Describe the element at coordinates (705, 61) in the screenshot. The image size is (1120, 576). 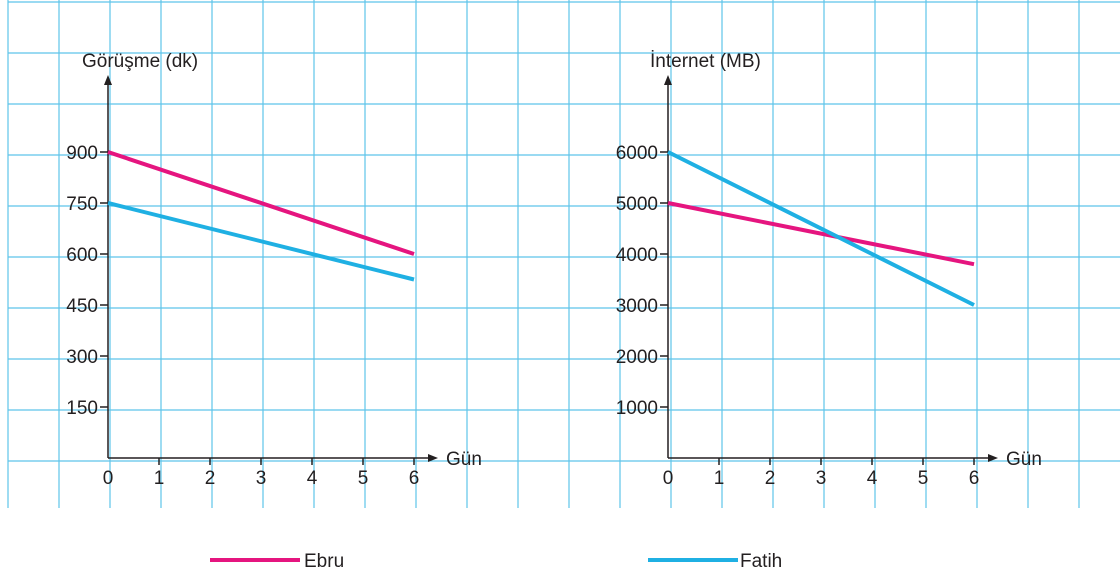
I see `y-axis-title: İnternet (MB)` at that location.